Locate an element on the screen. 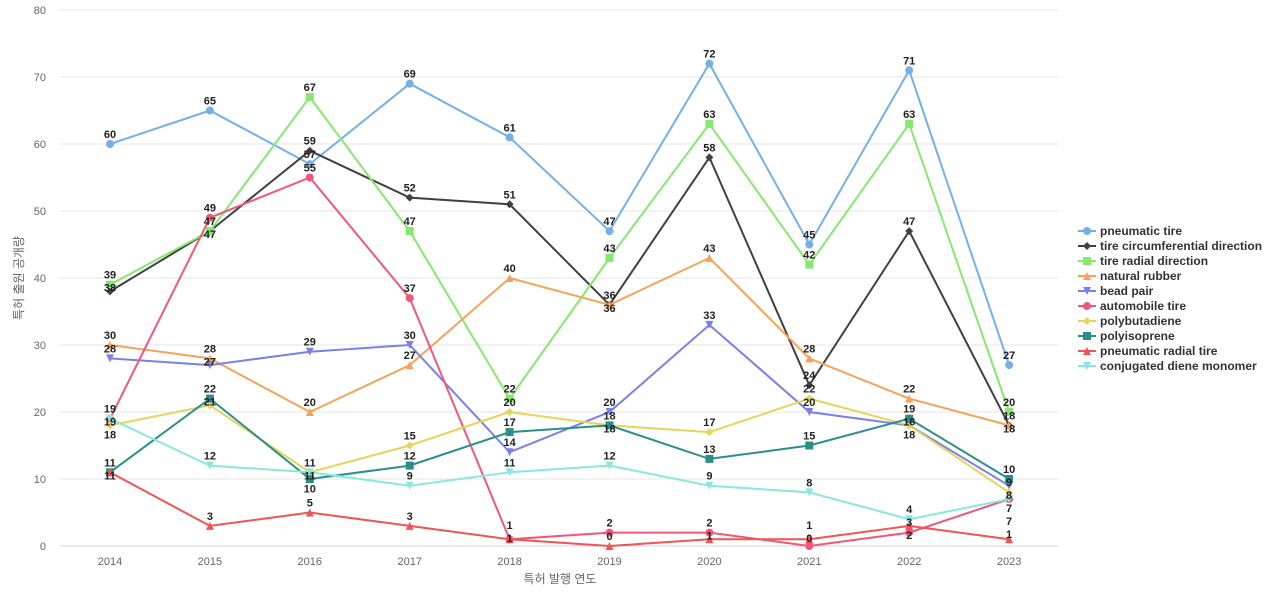 The image size is (1280, 600). legend-item-tire-circumferential-direction: tire circumferential direction is located at coordinates (1170, 245).